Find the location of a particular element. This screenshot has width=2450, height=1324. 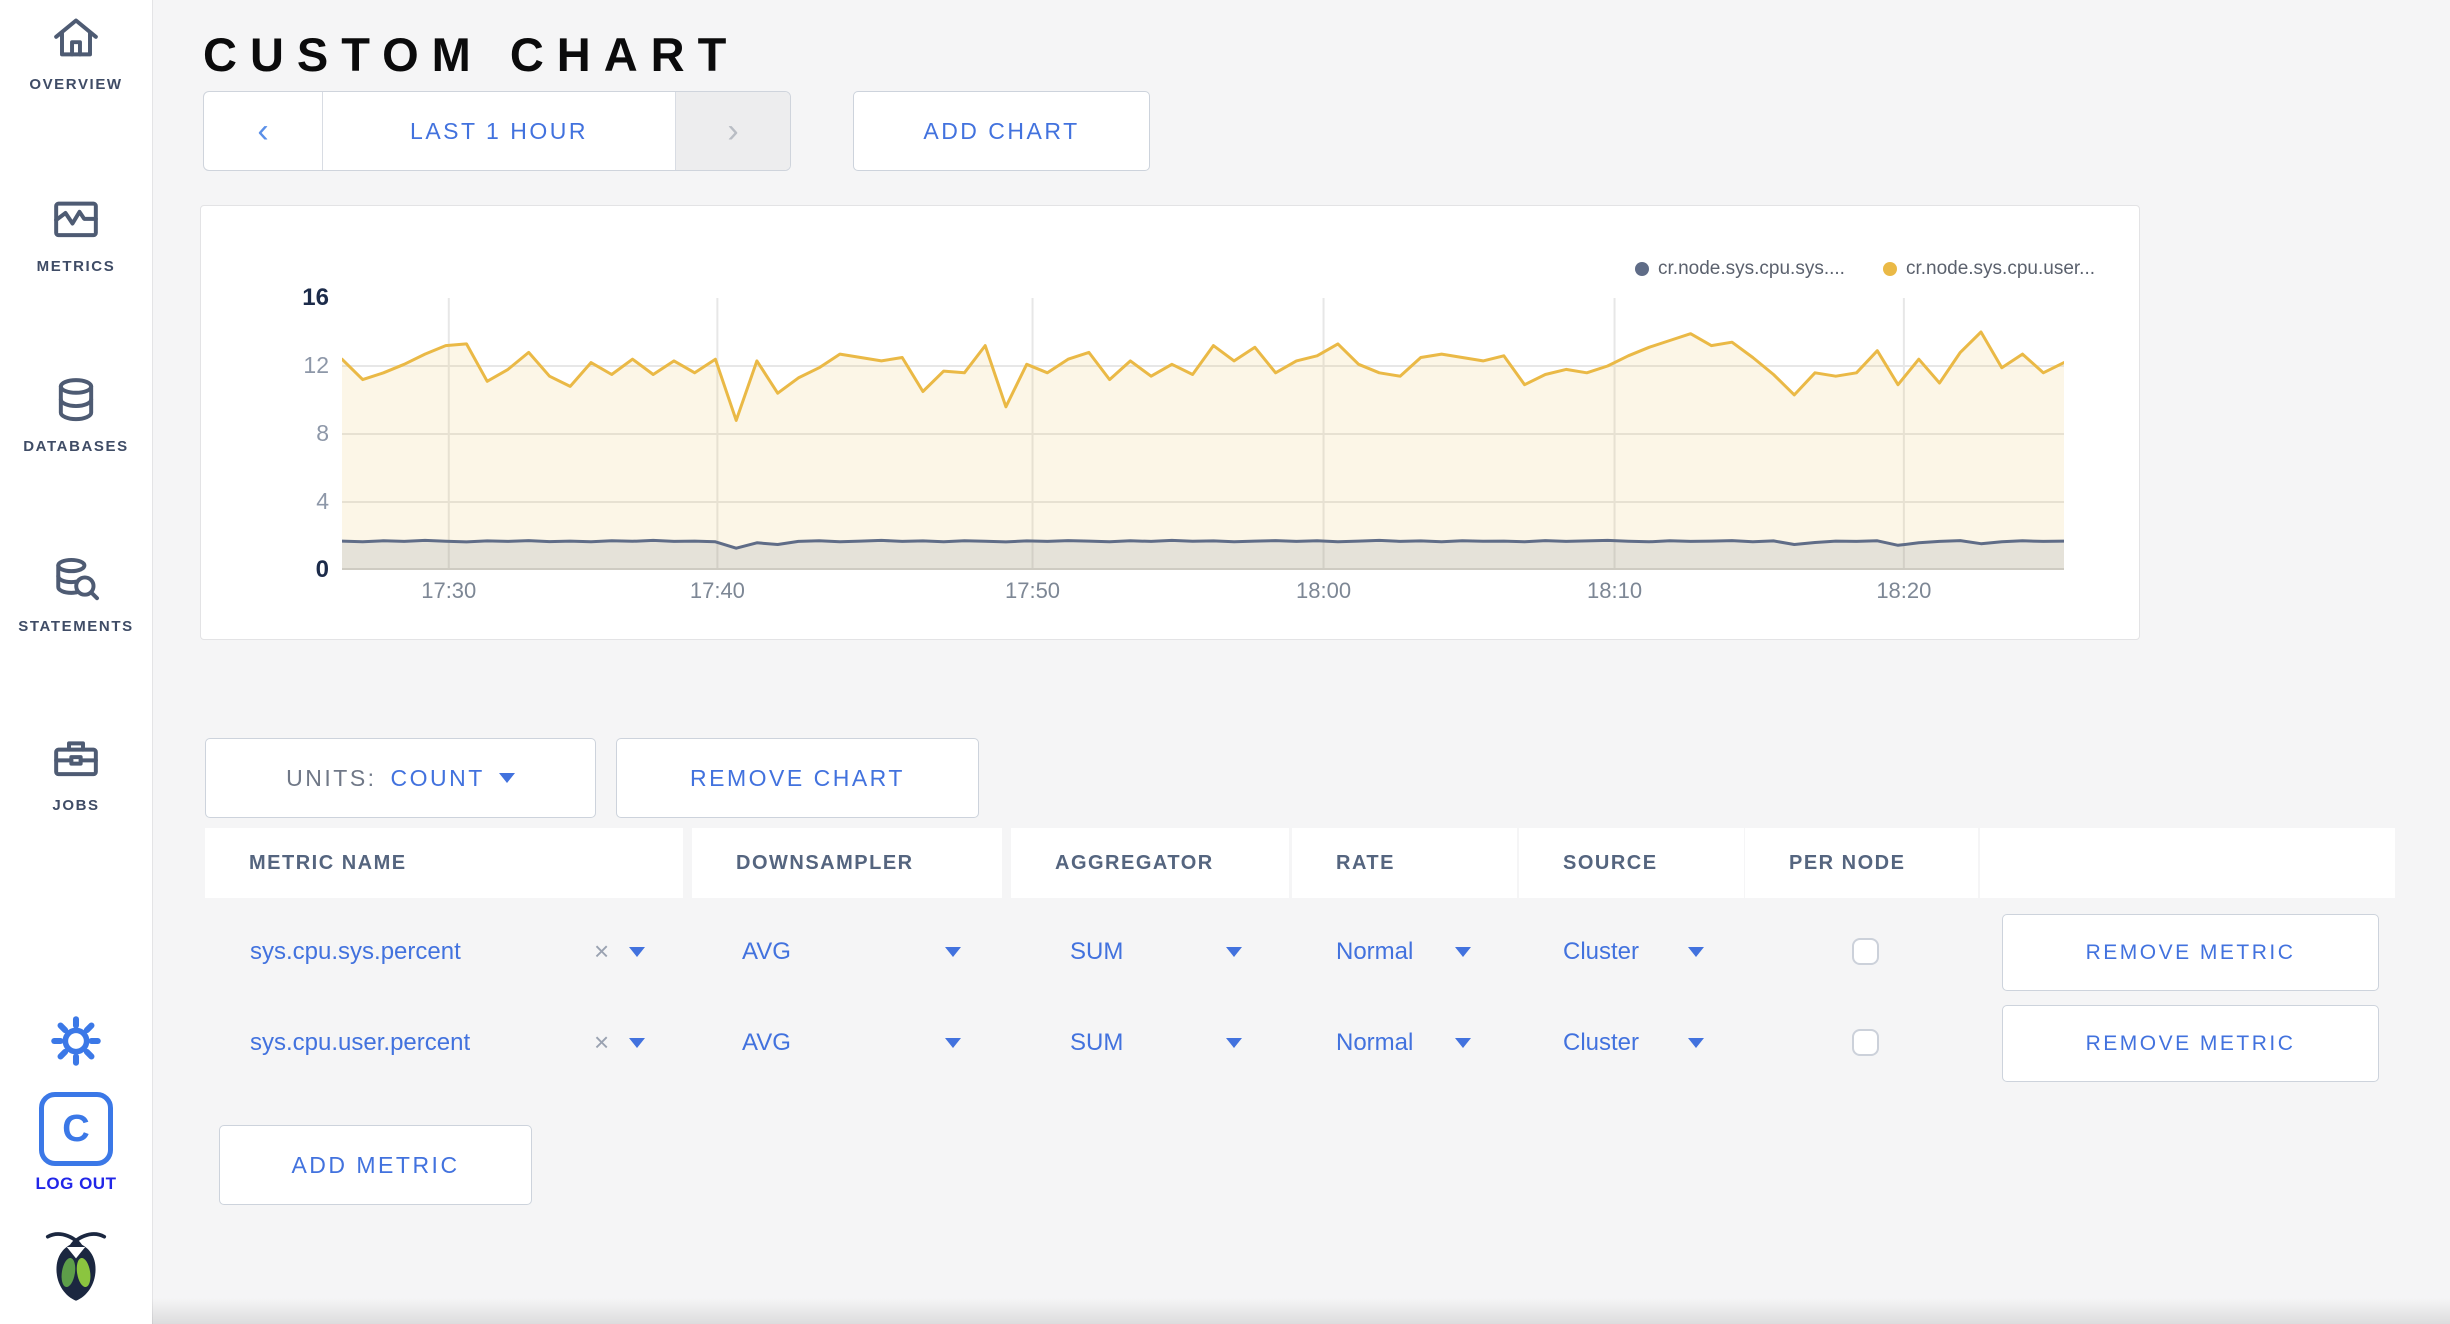

sidebar-item-metrics: METRICS is located at coordinates (76, 233).